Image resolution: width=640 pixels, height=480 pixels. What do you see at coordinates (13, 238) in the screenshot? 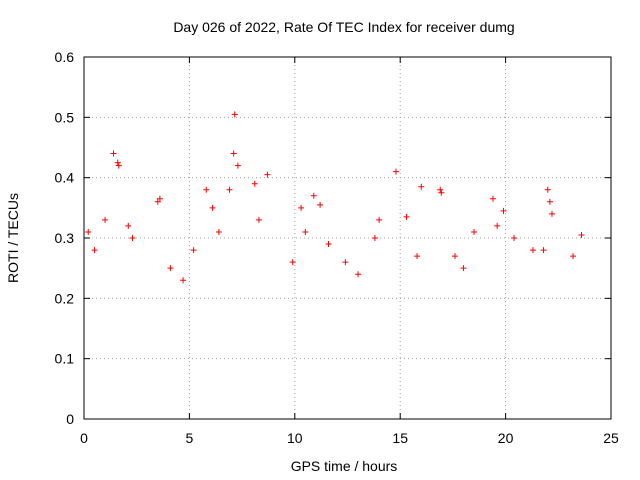
I see `y-axis-title: ROTI / TECUs` at bounding box center [13, 238].